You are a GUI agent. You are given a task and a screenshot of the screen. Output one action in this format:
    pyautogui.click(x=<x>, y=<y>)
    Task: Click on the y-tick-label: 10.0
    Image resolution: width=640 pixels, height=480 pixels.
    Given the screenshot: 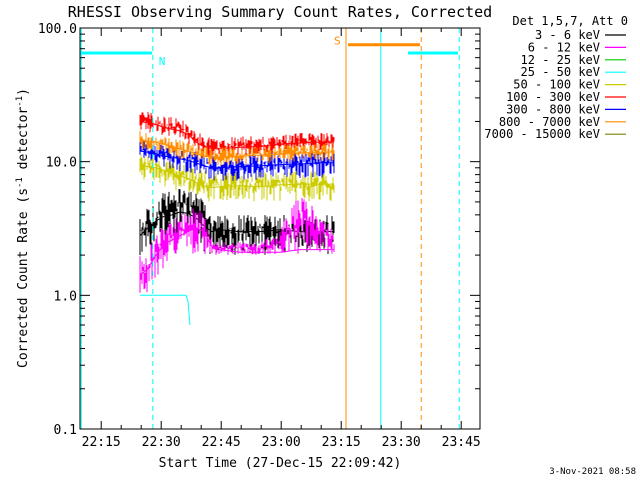 What is the action you would take?
    pyautogui.click(x=61, y=163)
    